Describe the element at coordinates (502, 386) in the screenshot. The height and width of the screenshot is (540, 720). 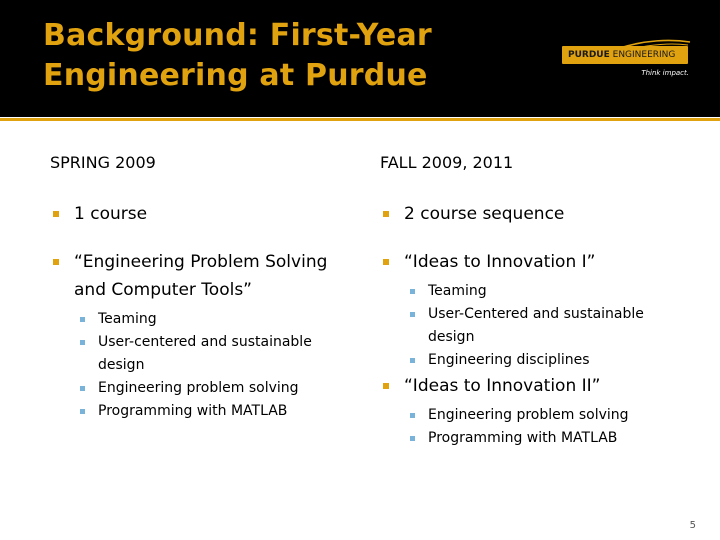
I see `bullet-text: “Ideas to Innovation II”` at that location.